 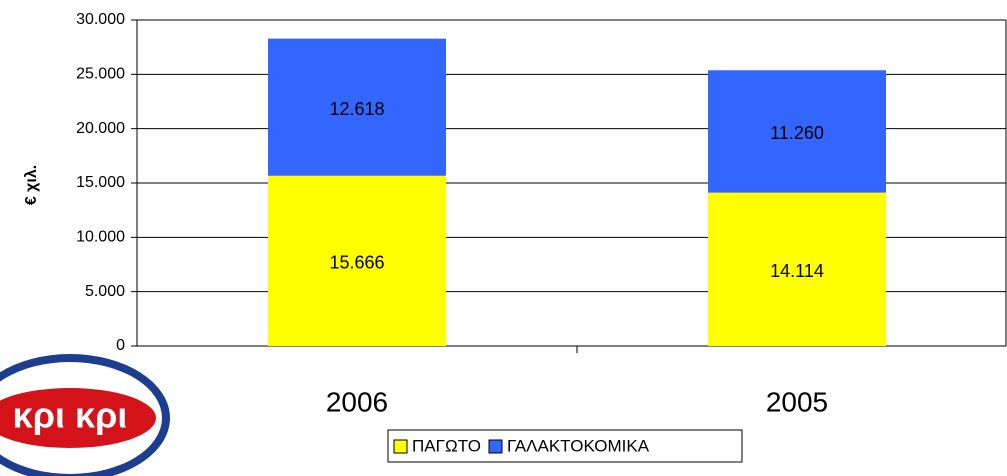 I want to click on x-tick-label: 2005, so click(x=797, y=401).